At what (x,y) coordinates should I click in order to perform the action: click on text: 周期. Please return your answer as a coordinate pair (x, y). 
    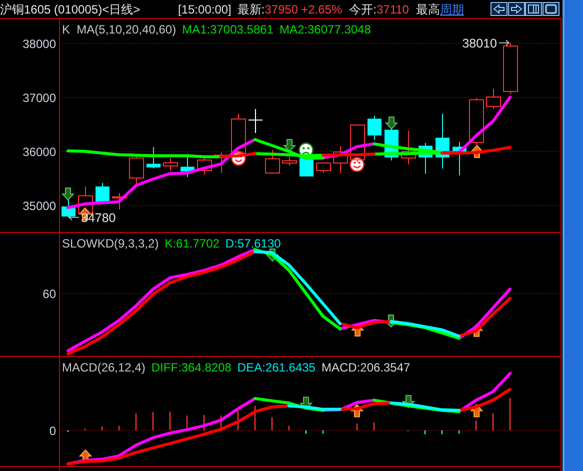
    Looking at the image, I should click on (452, 9).